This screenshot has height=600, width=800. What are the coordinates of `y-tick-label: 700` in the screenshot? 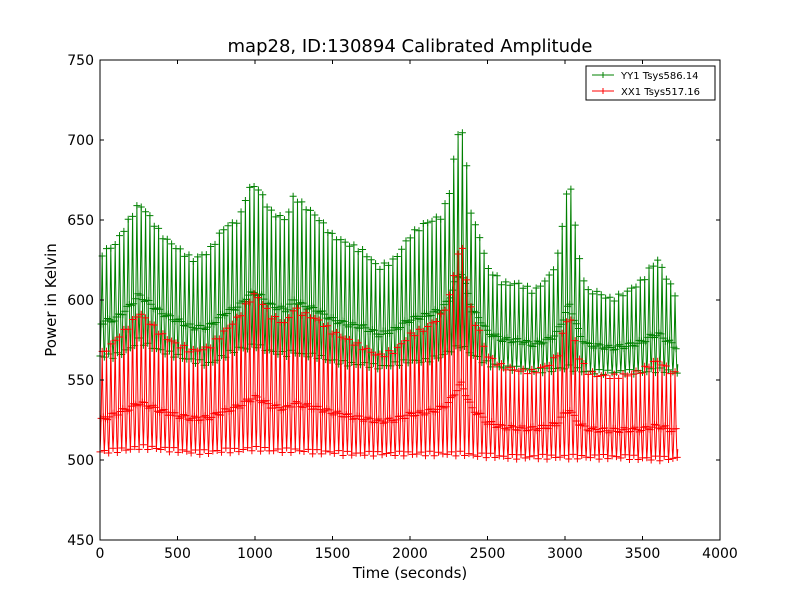 It's located at (80, 141).